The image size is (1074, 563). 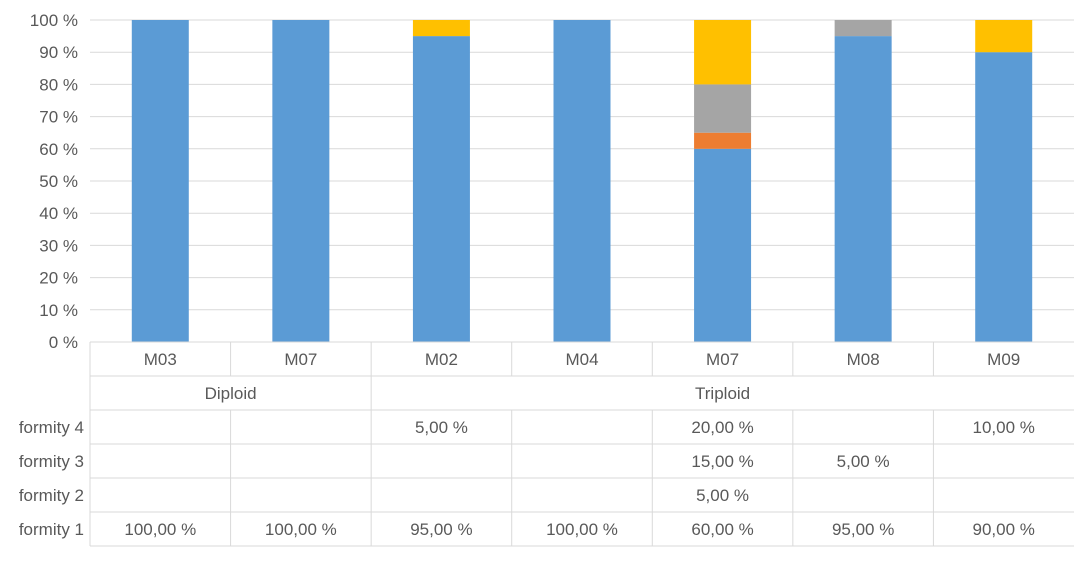 I want to click on category-label: M09, so click(x=1003, y=359).